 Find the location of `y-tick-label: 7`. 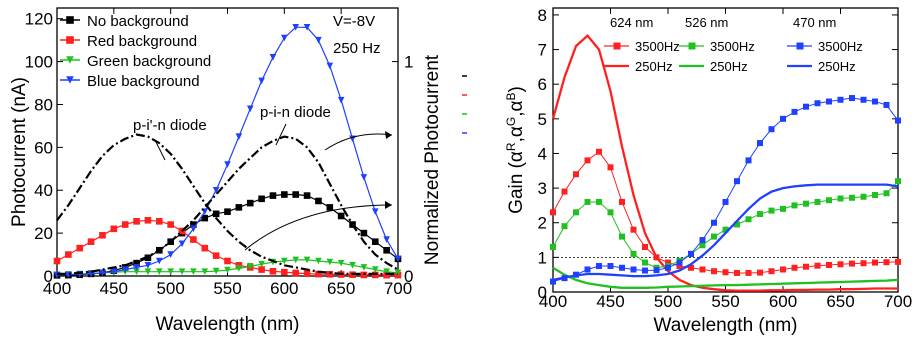

y-tick-label: 7 is located at coordinates (542, 50).